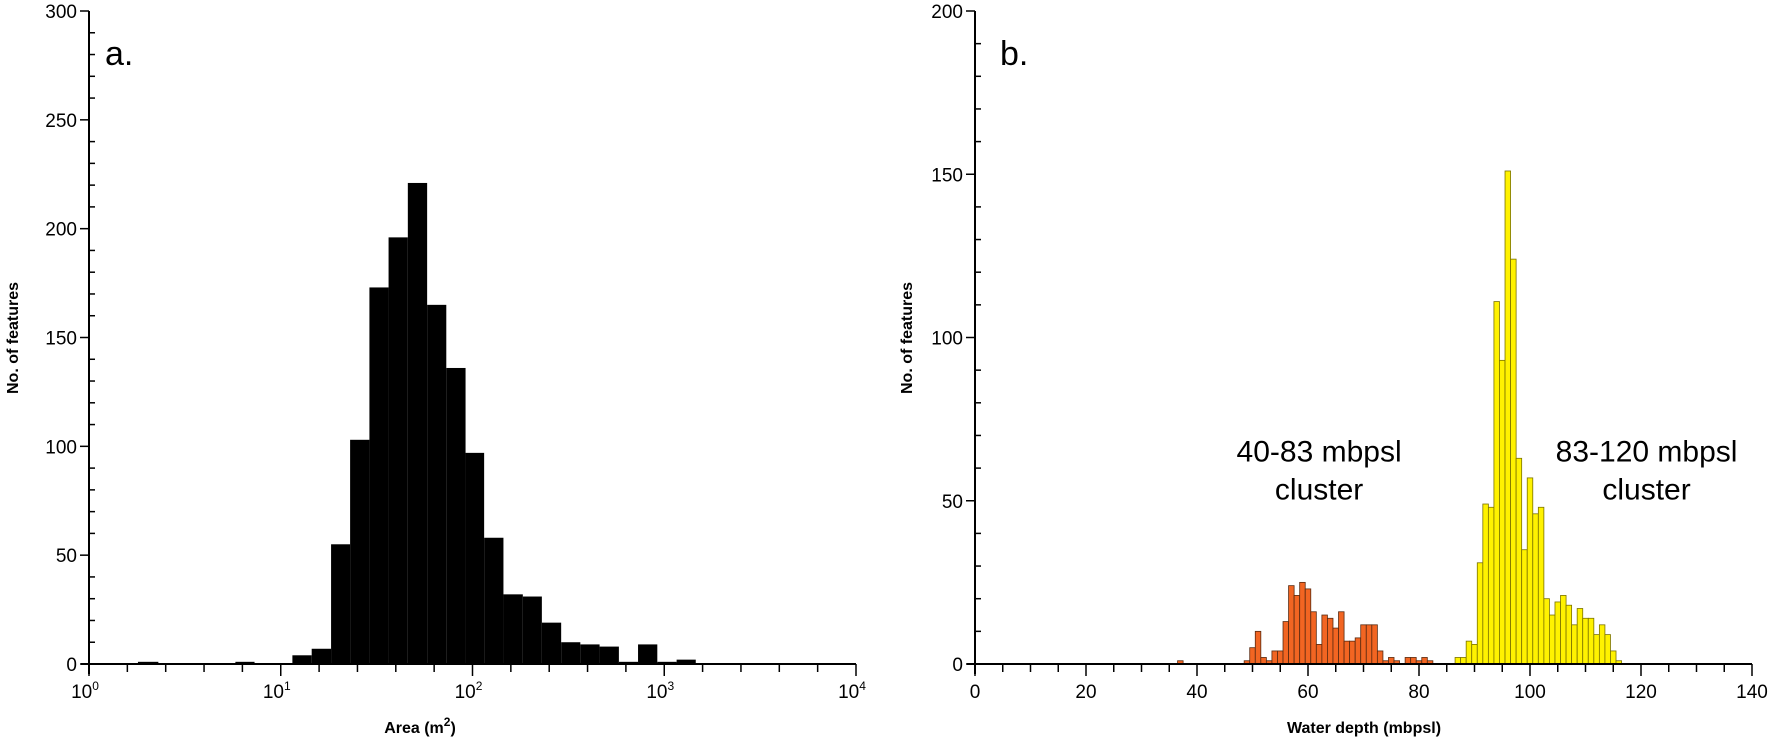 The image size is (1772, 743). What do you see at coordinates (1196, 692) in the screenshot?
I see `x-tick-label: 40` at bounding box center [1196, 692].